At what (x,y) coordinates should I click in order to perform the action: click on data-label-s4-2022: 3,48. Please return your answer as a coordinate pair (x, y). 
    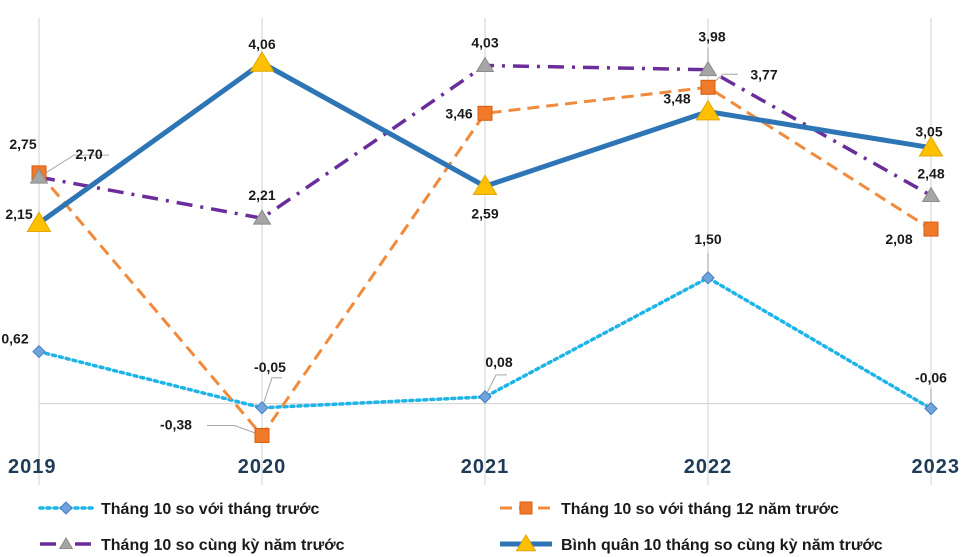
    Looking at the image, I should click on (676, 99).